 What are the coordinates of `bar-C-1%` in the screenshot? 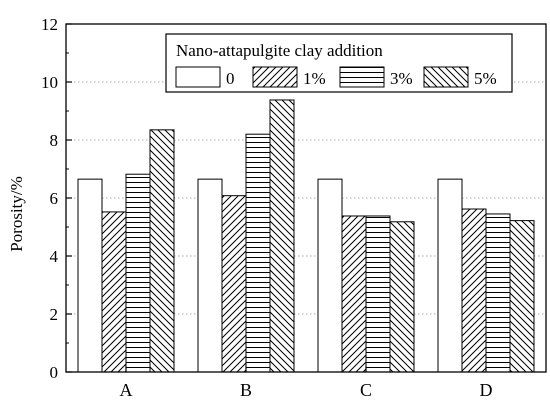 It's located at (354, 294).